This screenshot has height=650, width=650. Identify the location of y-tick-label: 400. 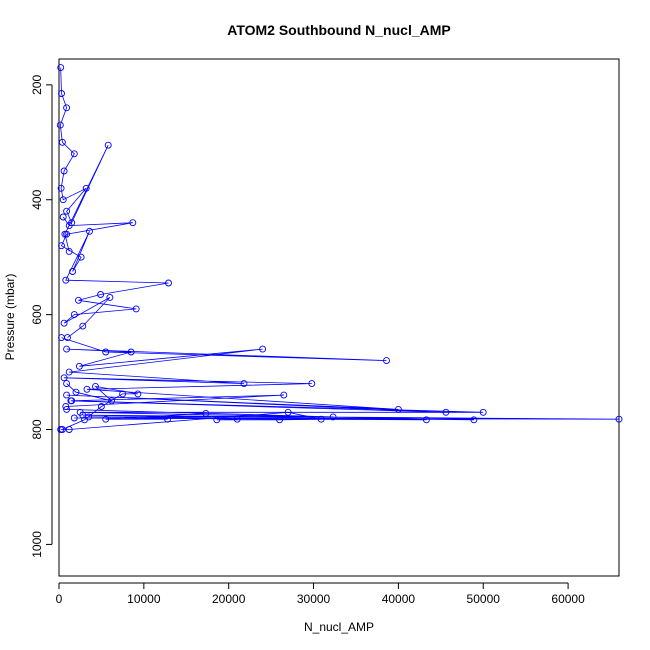
(37, 199).